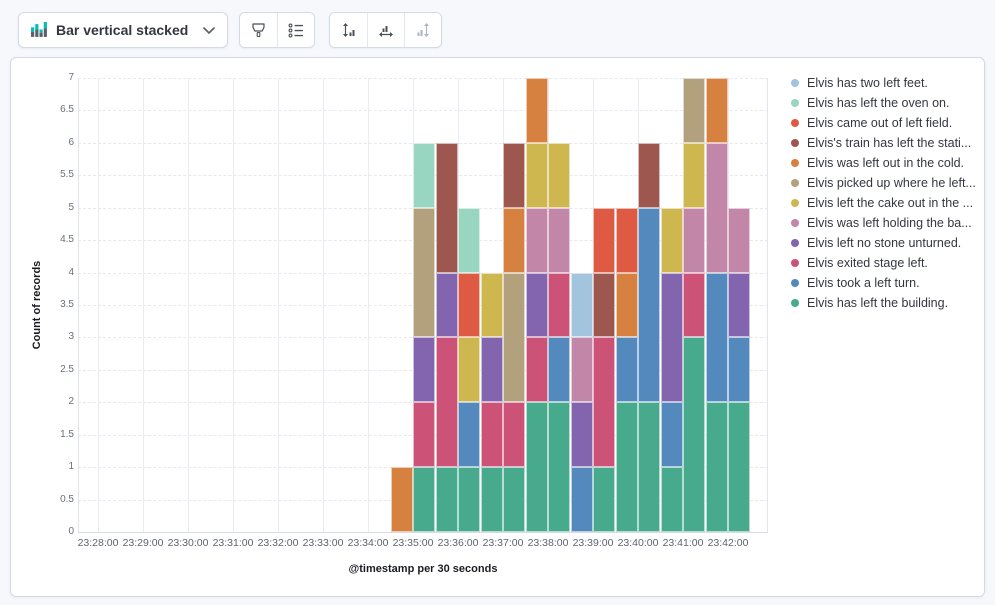 The width and height of the screenshot is (995, 605). Describe the element at coordinates (123, 30) in the screenshot. I see `chart-type-dropdown: Bar vertical stacked` at that location.